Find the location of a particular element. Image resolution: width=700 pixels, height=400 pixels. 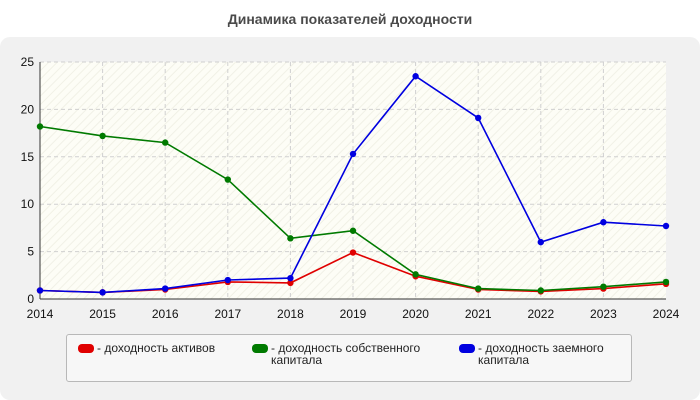

legend-label-borrowed: - доходность заемного капитала is located at coordinates (541, 354).